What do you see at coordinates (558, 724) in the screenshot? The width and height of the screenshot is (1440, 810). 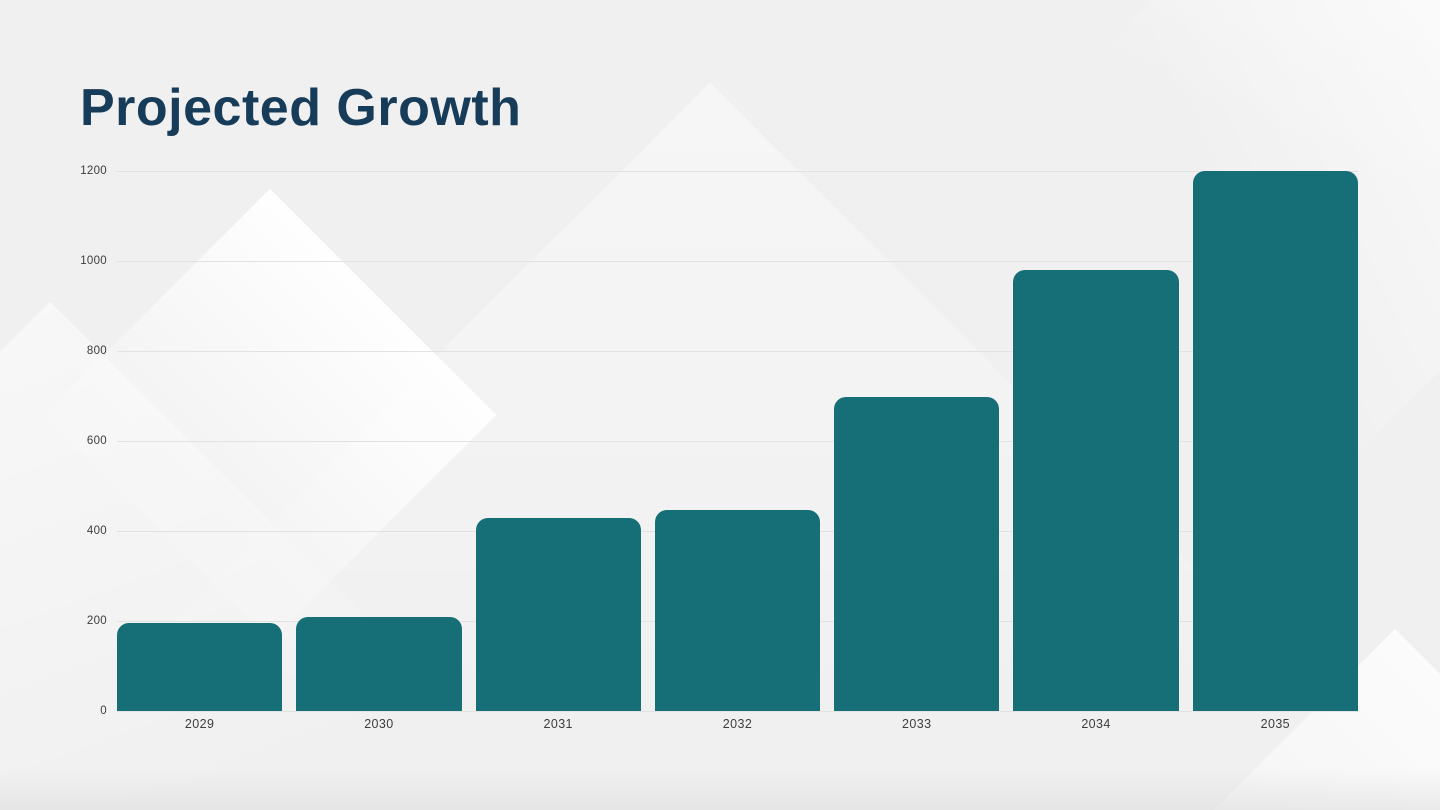 I see `x-axis-tick-label: 2031` at bounding box center [558, 724].